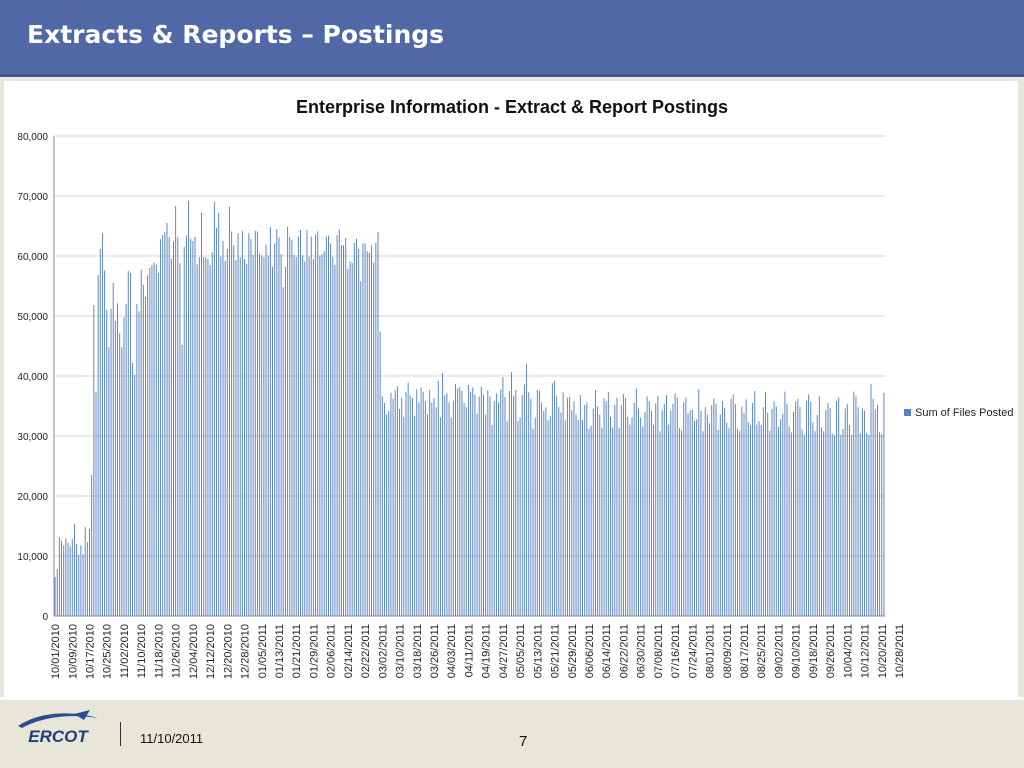 The height and width of the screenshot is (768, 1024). Describe the element at coordinates (814, 651) in the screenshot. I see `x-tick-label: 09/18/2011` at that location.